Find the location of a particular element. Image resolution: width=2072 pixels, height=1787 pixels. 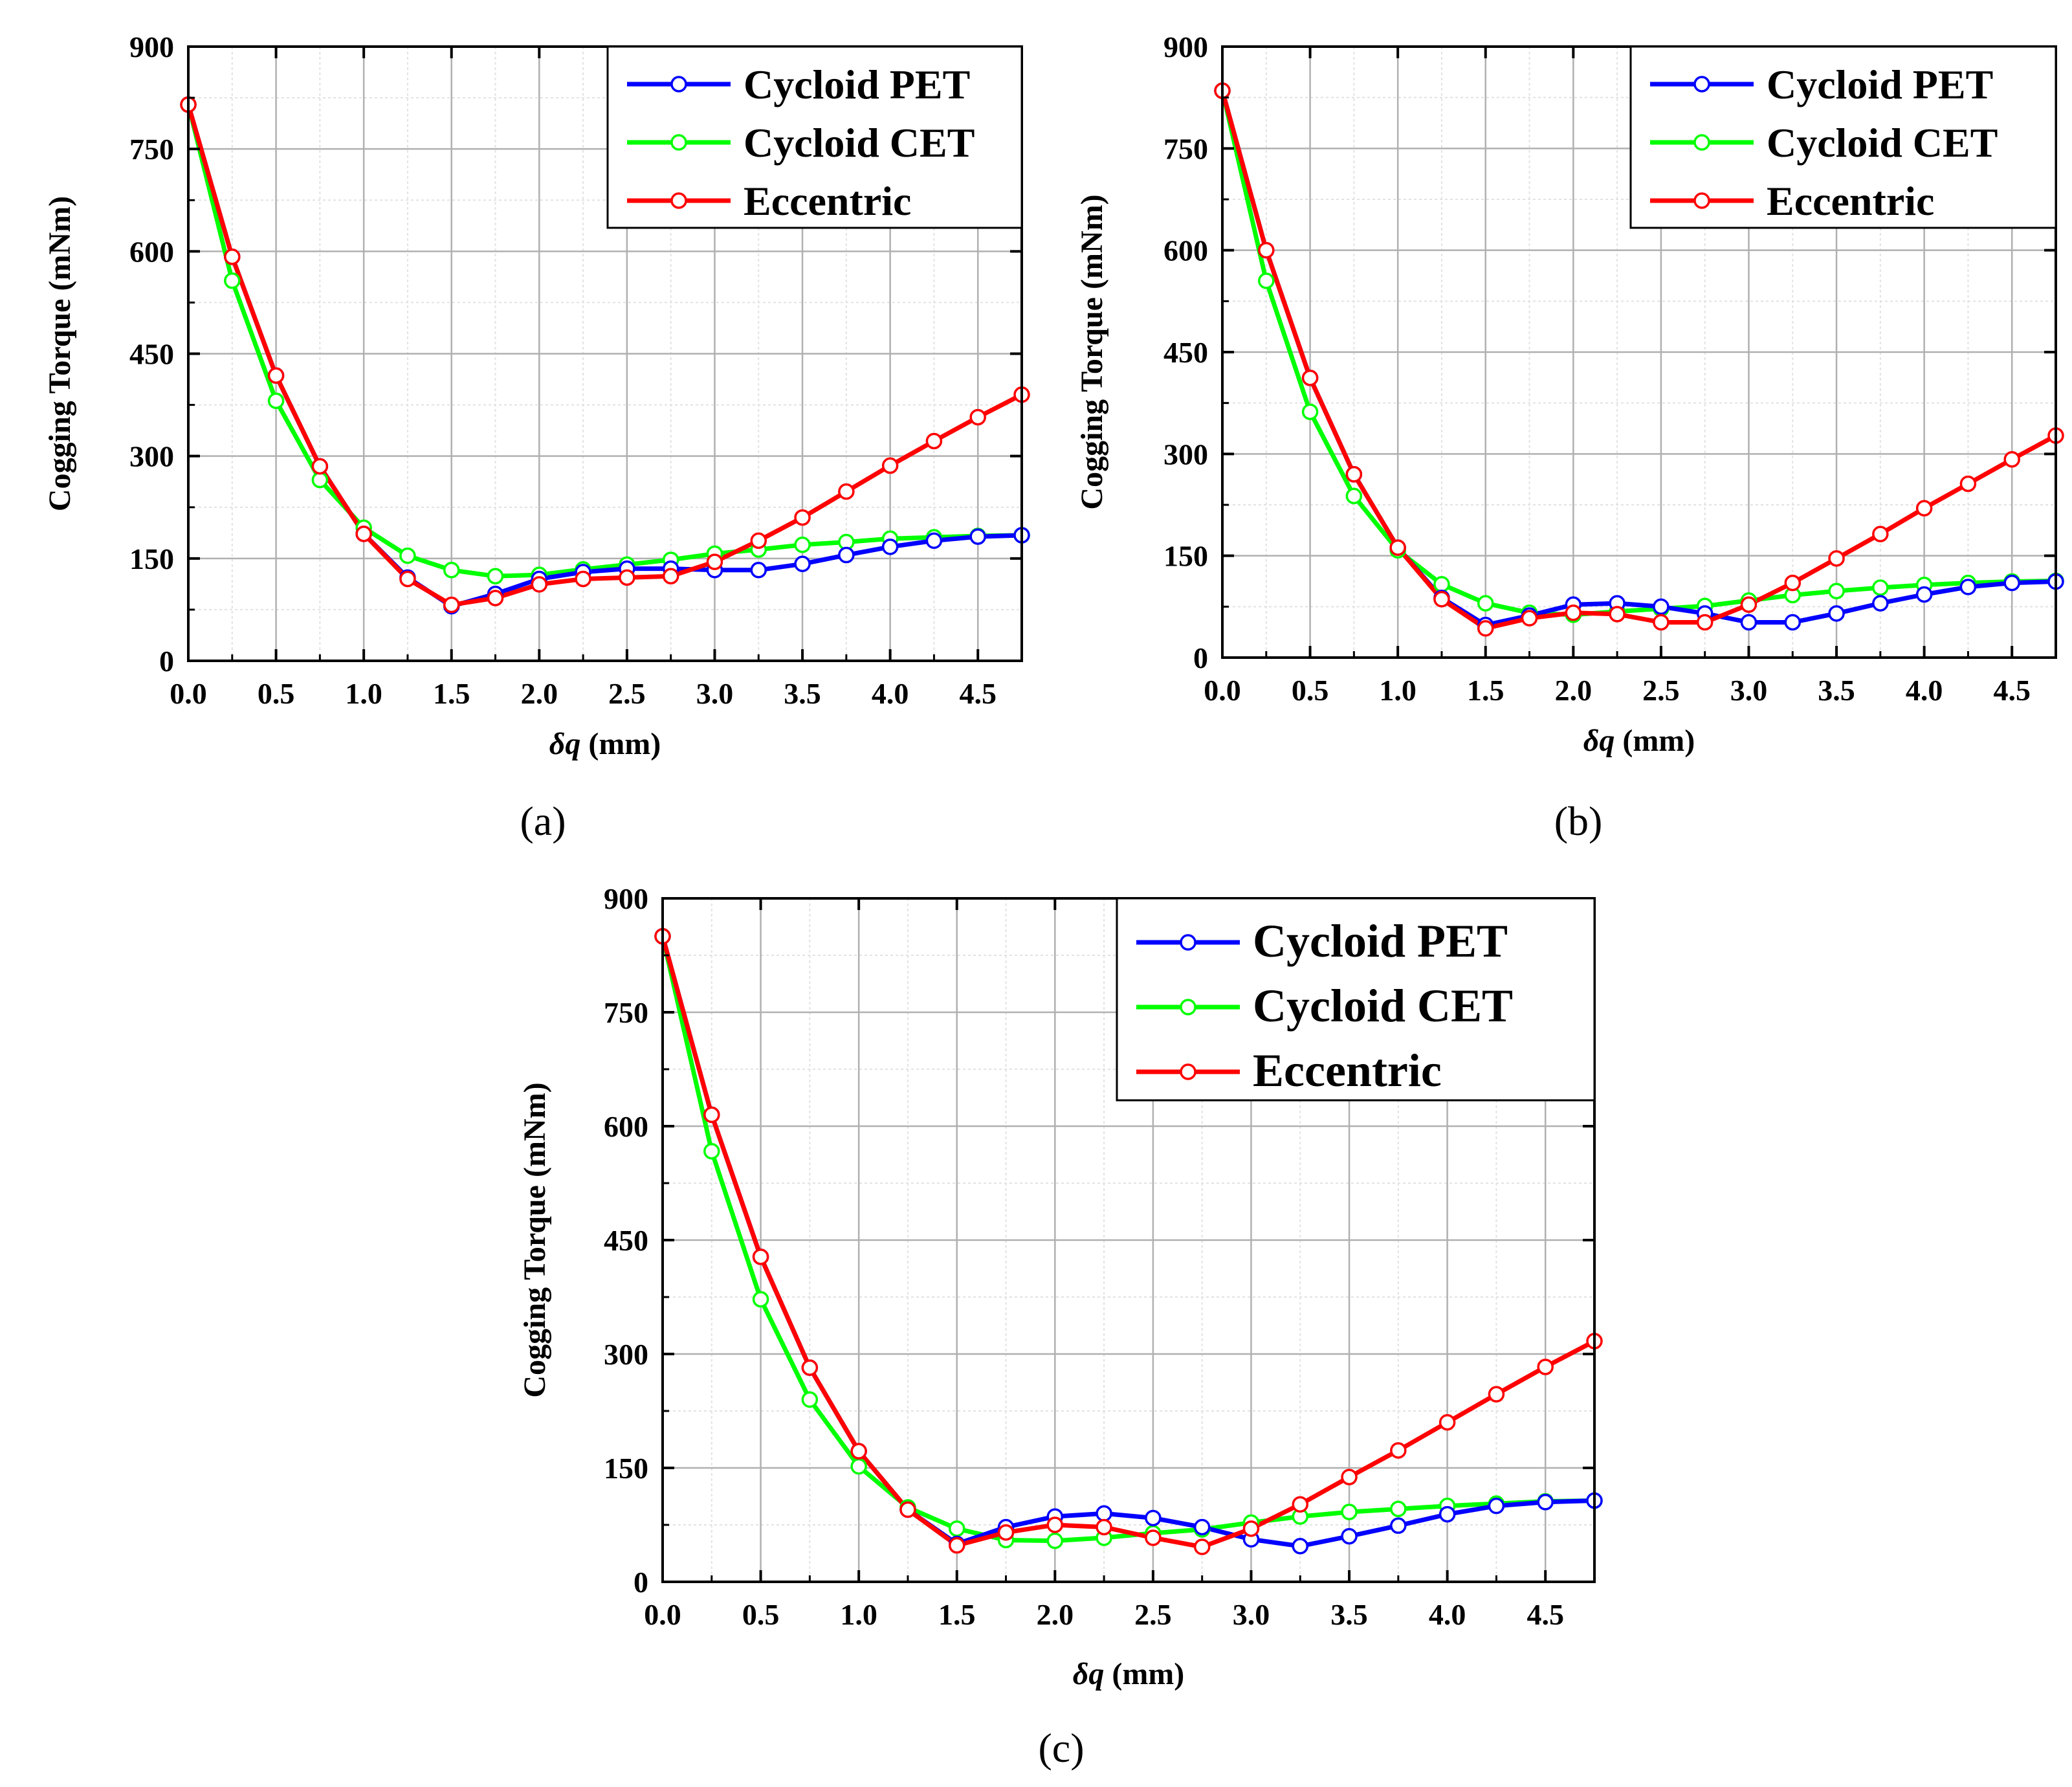

legend-box is located at coordinates (1356, 999).